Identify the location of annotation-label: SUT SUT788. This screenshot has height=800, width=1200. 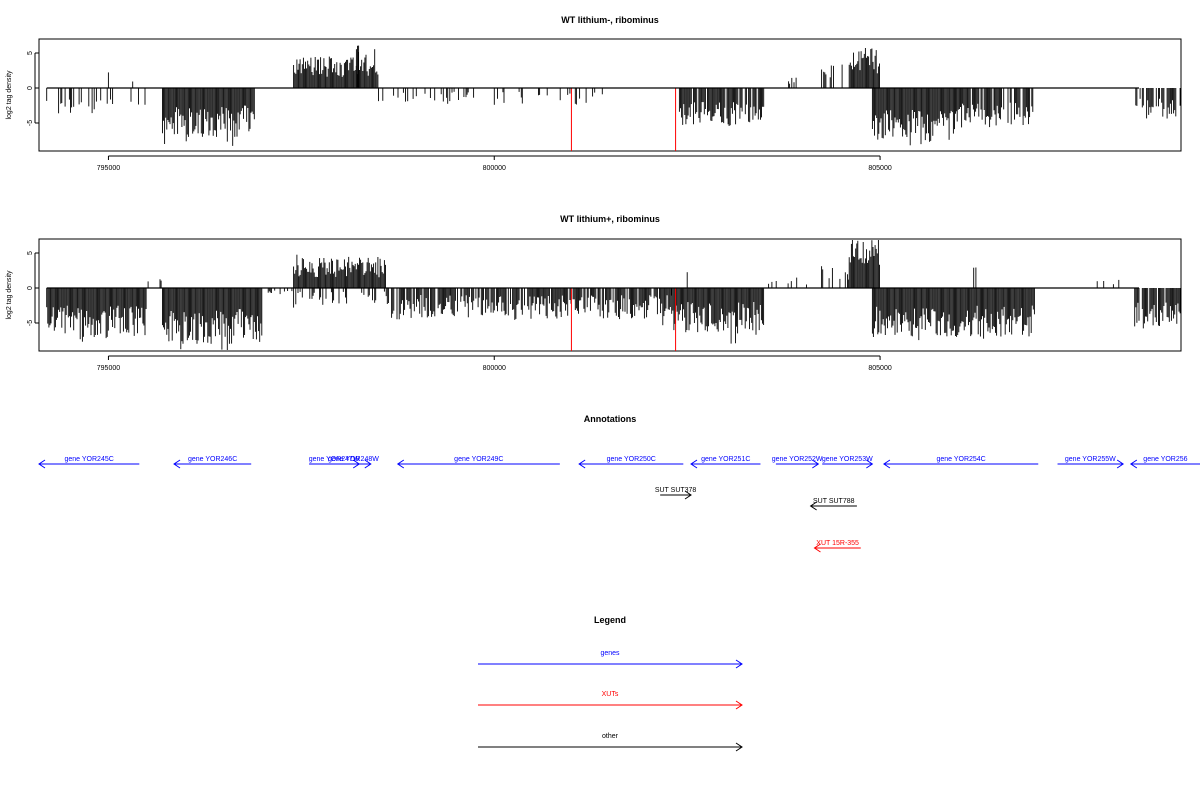
(834, 501).